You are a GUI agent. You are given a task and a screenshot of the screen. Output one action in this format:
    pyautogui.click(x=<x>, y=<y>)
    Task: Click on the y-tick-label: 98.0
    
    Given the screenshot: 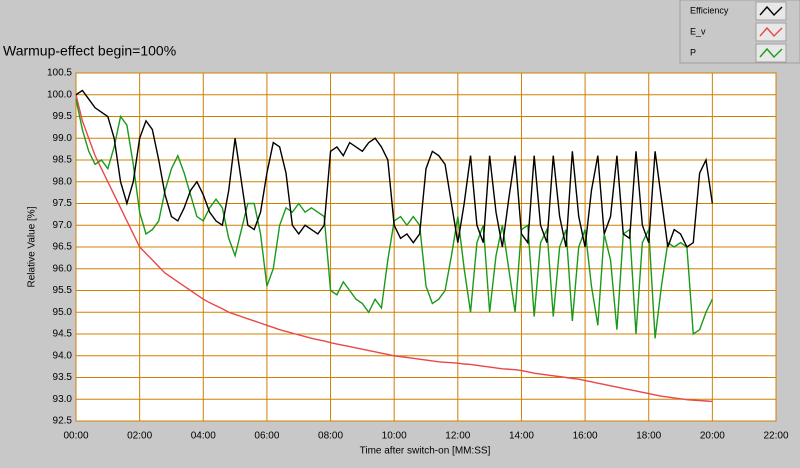 What is the action you would take?
    pyautogui.click(x=63, y=181)
    